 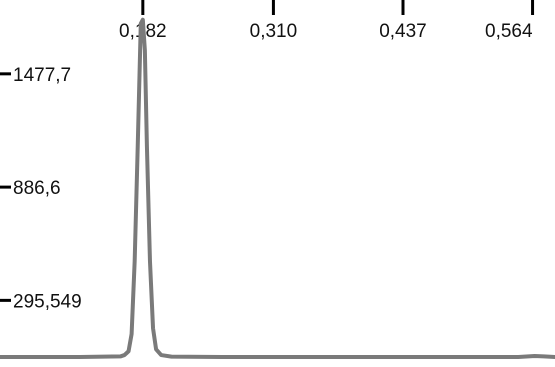 I want to click on y-axis-ticks: 1477,7 886,6 295,549, so click(x=41, y=188).